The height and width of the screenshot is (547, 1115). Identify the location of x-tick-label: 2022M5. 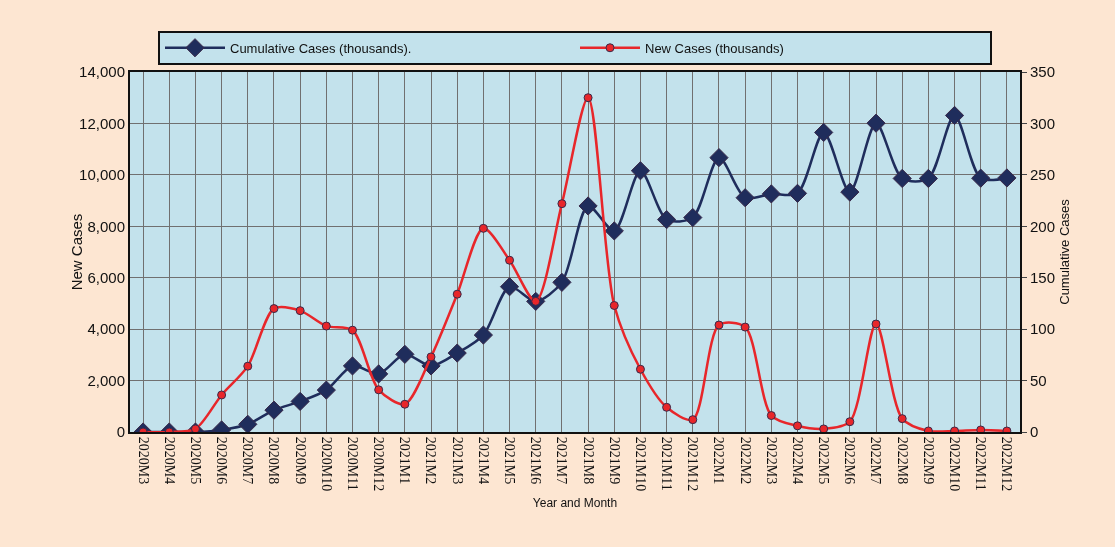
(824, 460).